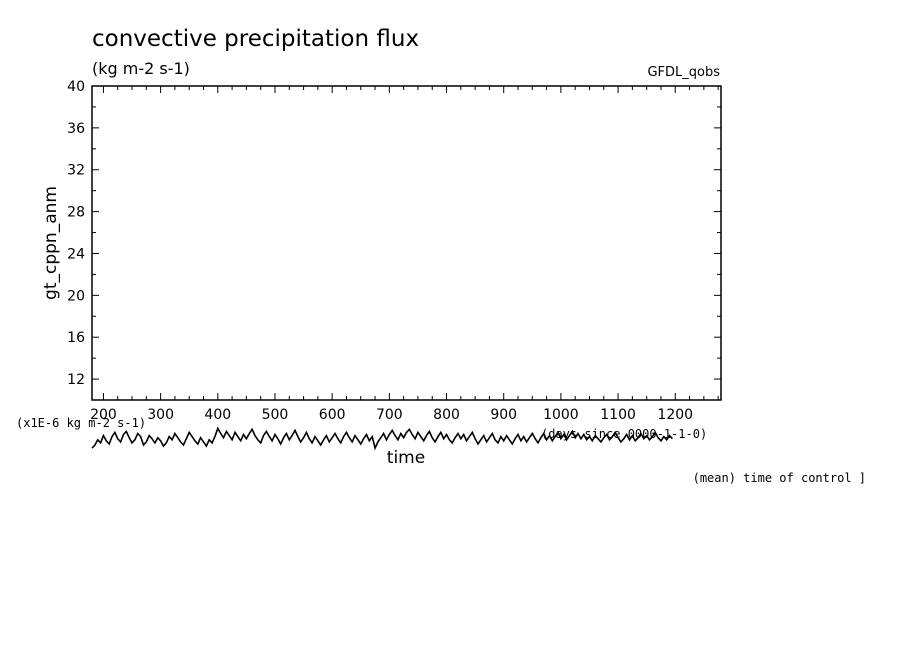  Describe the element at coordinates (255, 39) in the screenshot. I see `chart-title: convective precipitation flux` at that location.